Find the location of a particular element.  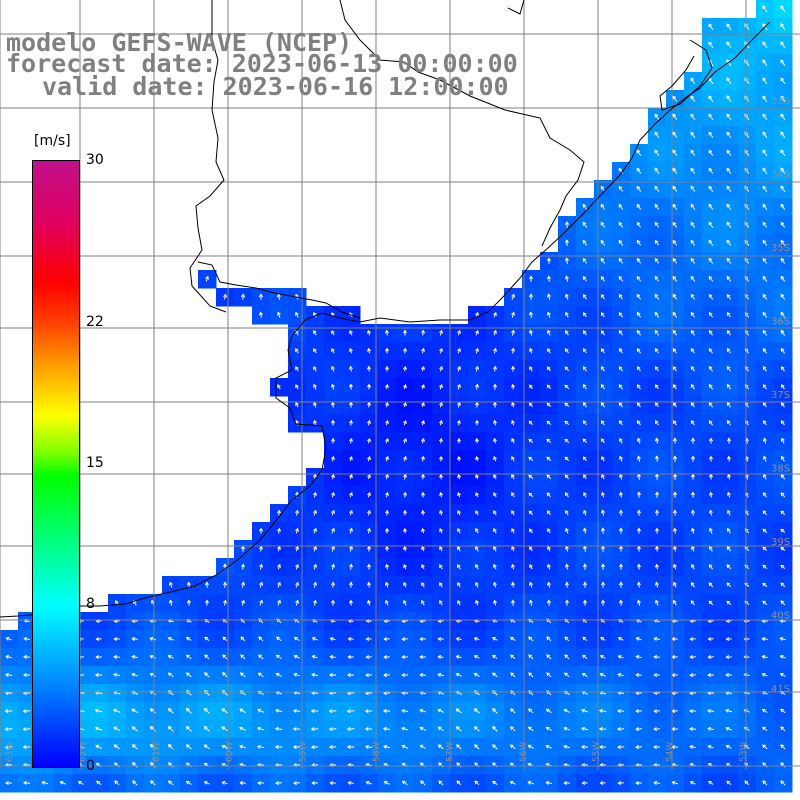

colorbar-tick-15: 15 is located at coordinates (95, 463).